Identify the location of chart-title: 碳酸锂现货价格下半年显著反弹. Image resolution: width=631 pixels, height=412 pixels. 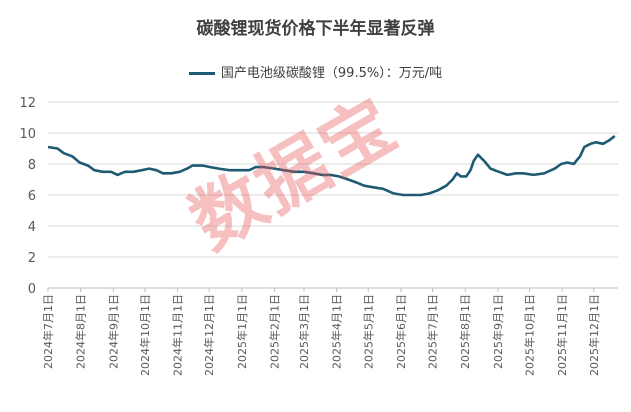
(315, 29).